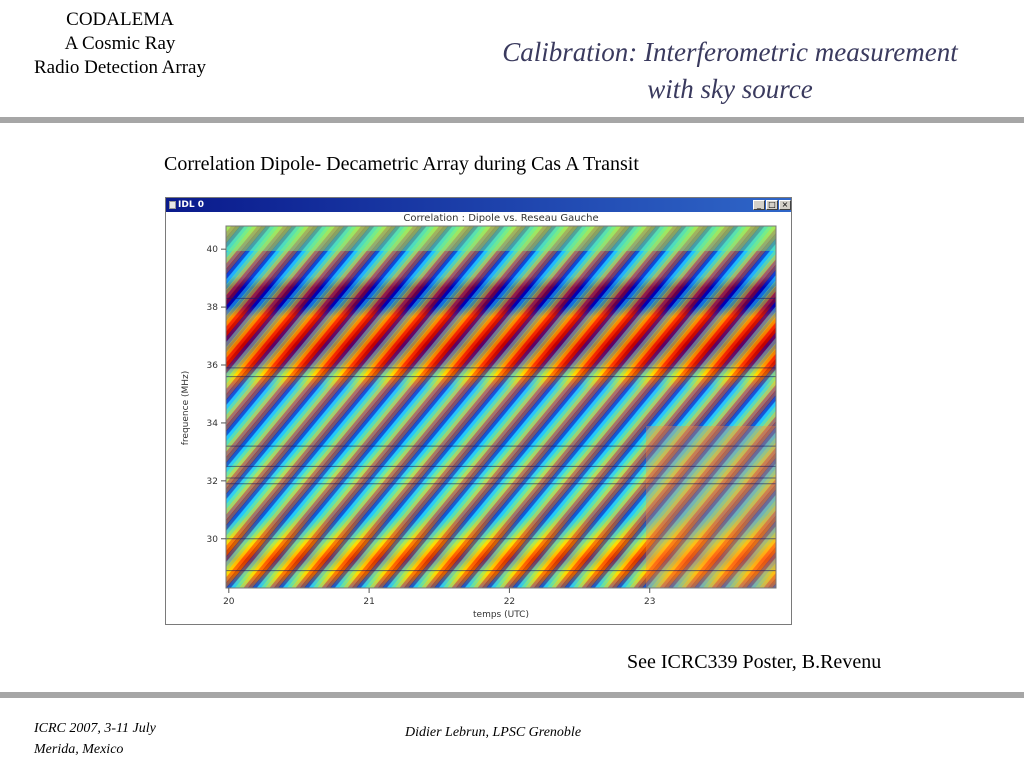  I want to click on x-axis-label: temps (UTC), so click(501, 615).